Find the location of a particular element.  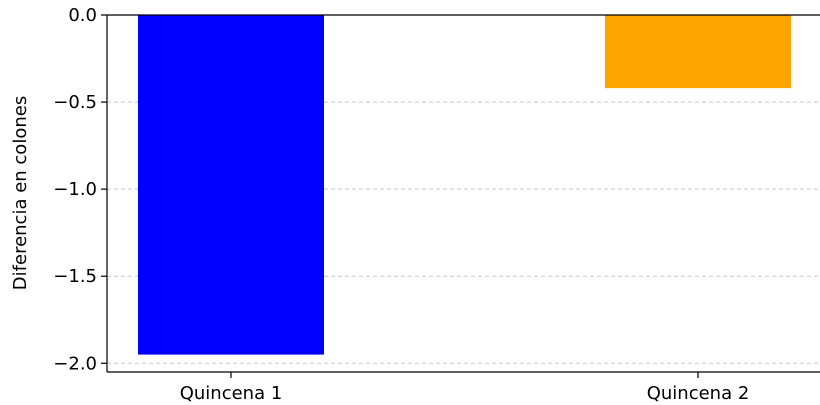

y-axis-label: Diferencia en colones is located at coordinates (20, 193).